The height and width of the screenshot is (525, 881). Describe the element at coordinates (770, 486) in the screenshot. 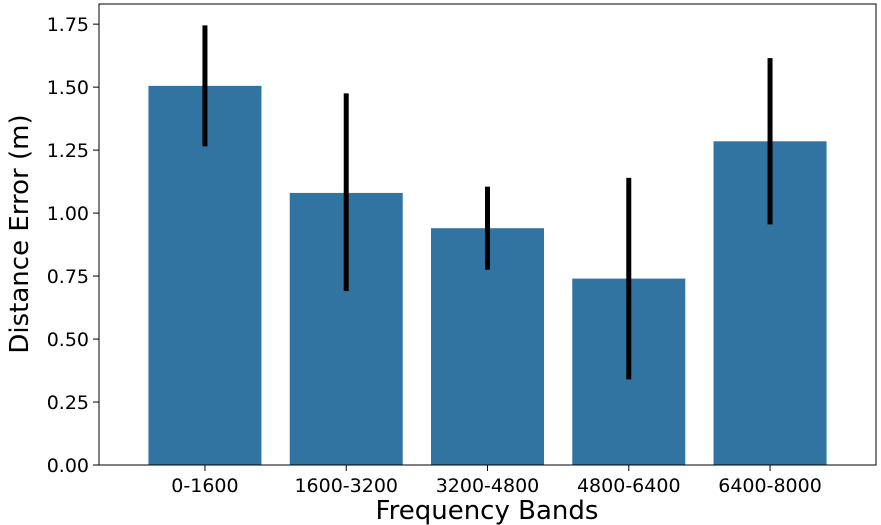

I see `x-tick-label: 6400-8000` at that location.